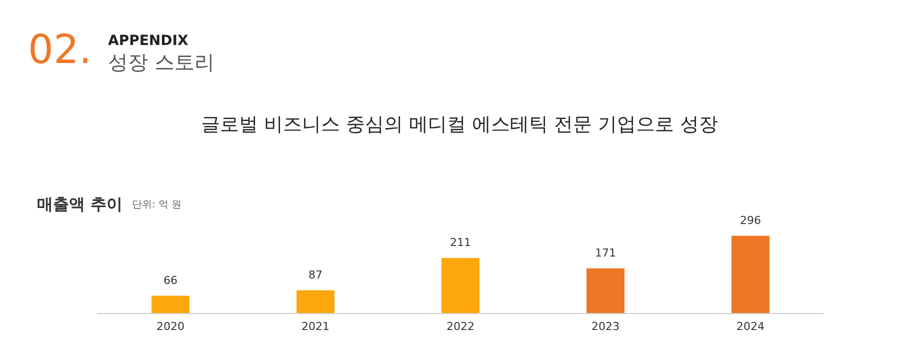 The height and width of the screenshot is (349, 919). Describe the element at coordinates (148, 41) in the screenshot. I see `text: APPENDIX` at that location.